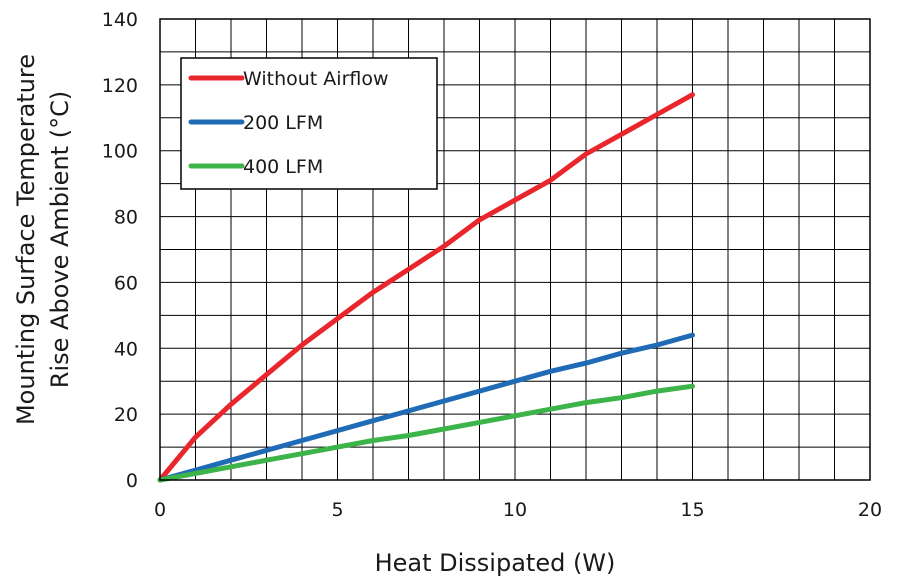 The height and width of the screenshot is (579, 902). Describe the element at coordinates (692, 510) in the screenshot. I see `x-tick-label: 15` at that location.